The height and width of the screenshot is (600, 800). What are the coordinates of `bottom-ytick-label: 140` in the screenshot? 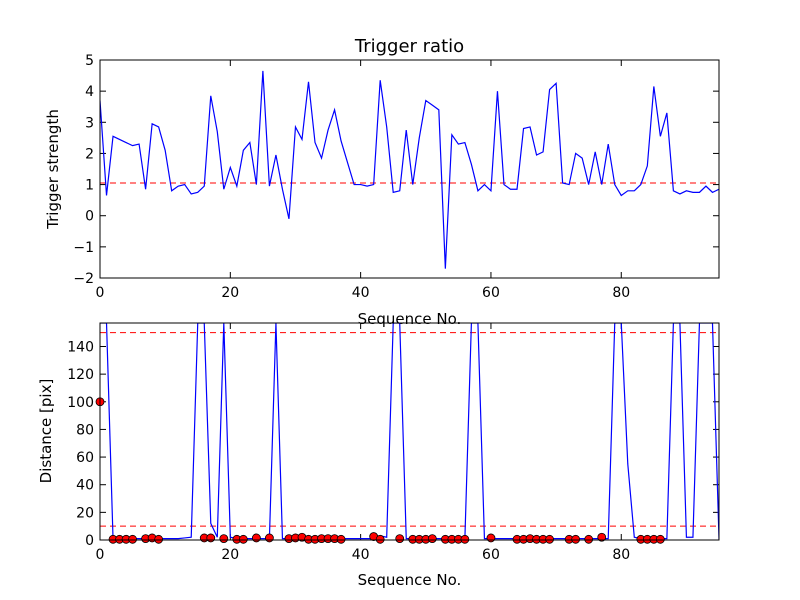 It's located at (80, 347).